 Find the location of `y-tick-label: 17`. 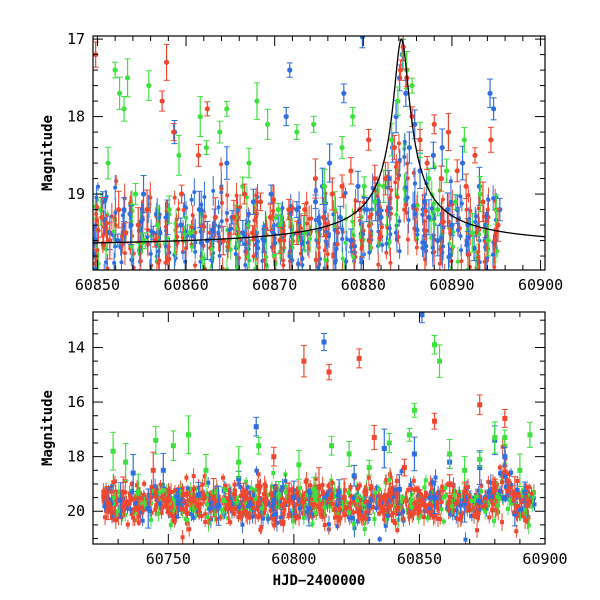

y-tick-label: 17 is located at coordinates (76, 39).